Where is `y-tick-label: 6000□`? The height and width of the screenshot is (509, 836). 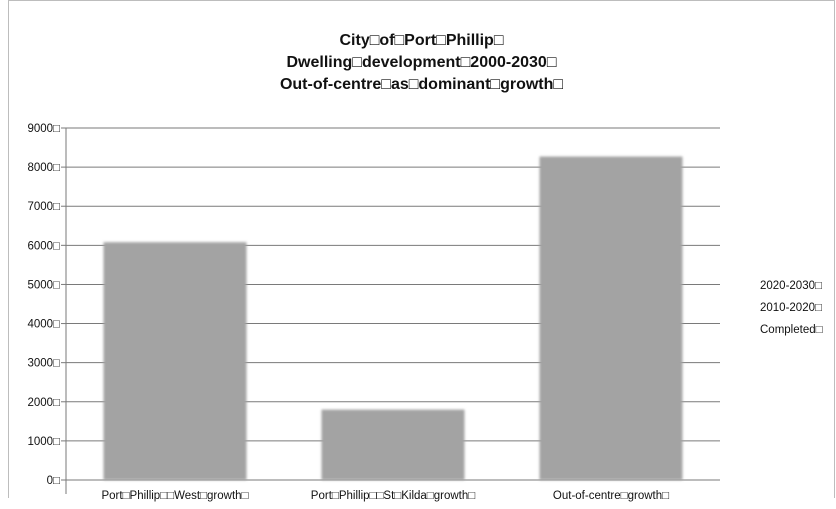
y-tick-label: 6000□ is located at coordinates (43, 246).